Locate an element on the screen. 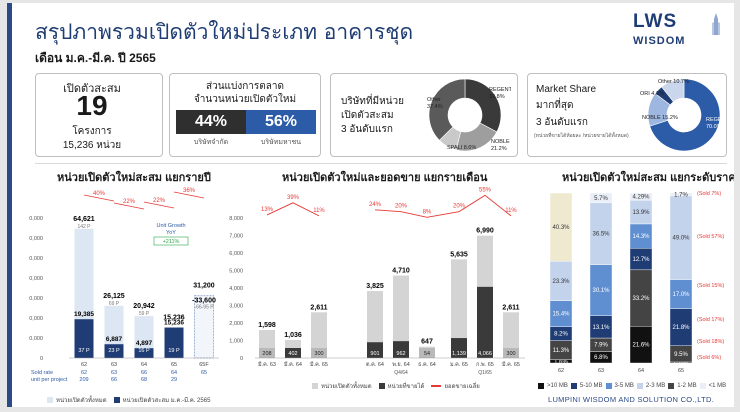 Image resolution: width=740 pixels, height=412 pixels. bar-sold-label: 208 is located at coordinates (266, 354).